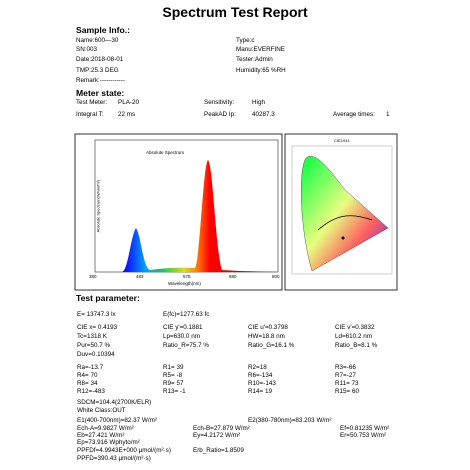 Image resolution: width=470 pixels, height=470 pixels. I want to click on parameter: Ech-B=27.879 W/m², so click(221, 428).